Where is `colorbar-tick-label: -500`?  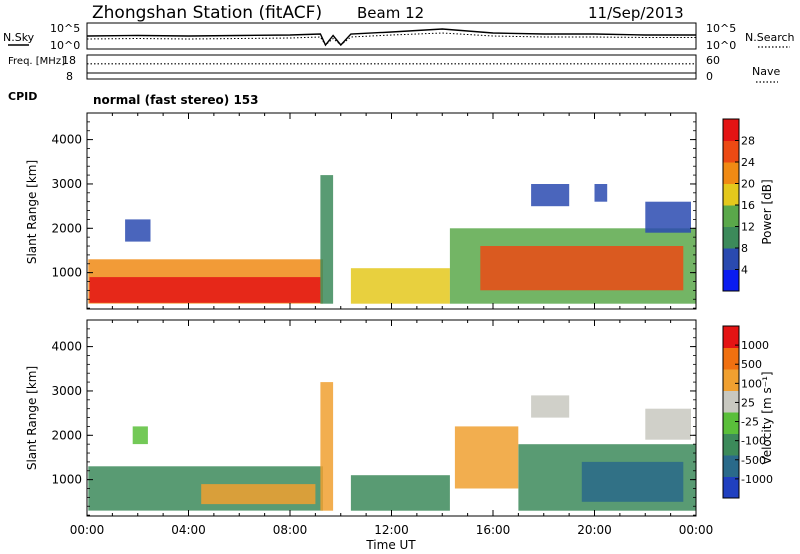
colorbar-tick-label: -500 is located at coordinates (753, 460).